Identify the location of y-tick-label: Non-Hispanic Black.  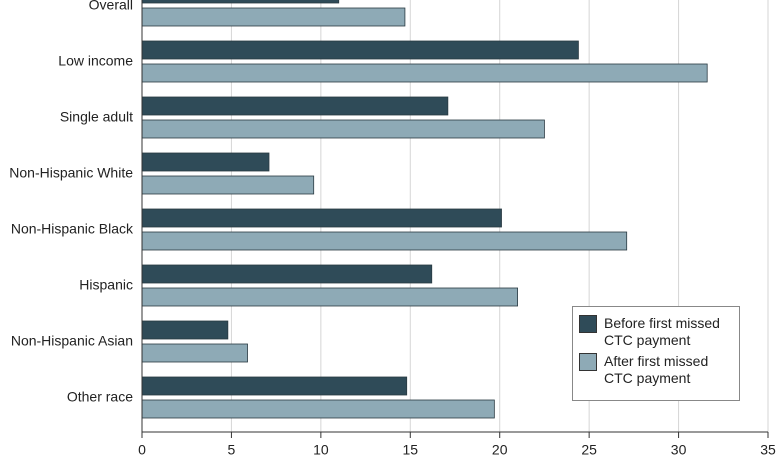
(72, 229).